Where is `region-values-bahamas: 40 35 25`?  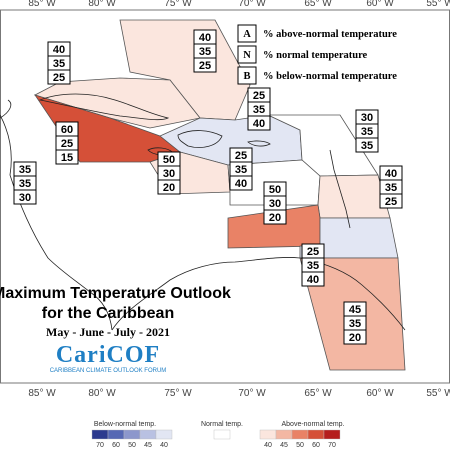 region-values-bahamas: 40 35 25 is located at coordinates (205, 51).